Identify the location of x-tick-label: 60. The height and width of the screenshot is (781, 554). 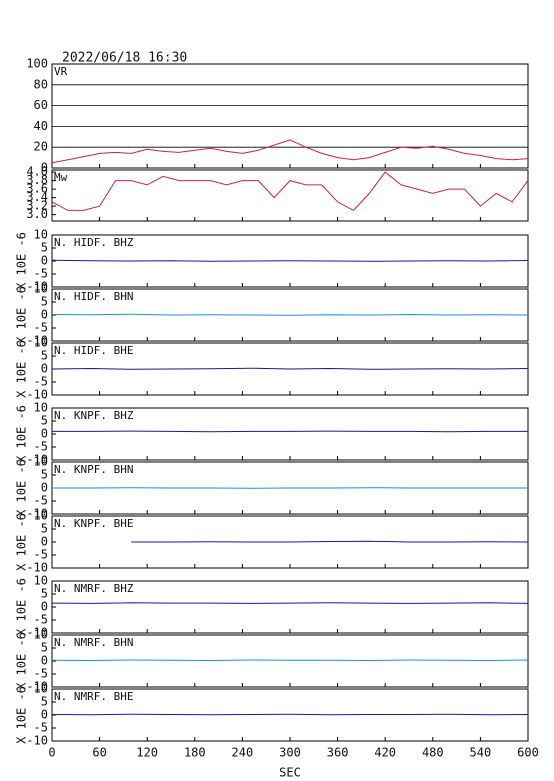
(99, 753).